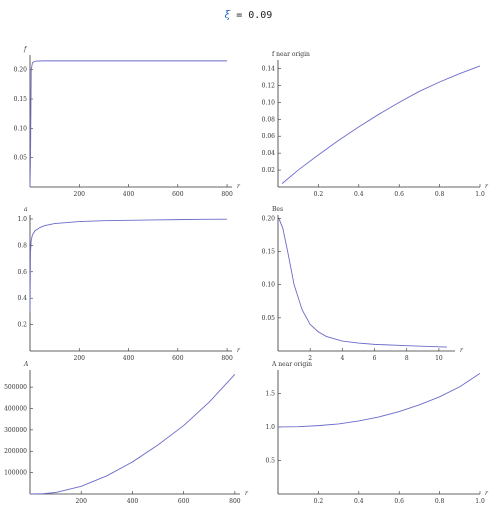  I want to click on f-full-y-tick-label: 0.20, so click(21, 70).